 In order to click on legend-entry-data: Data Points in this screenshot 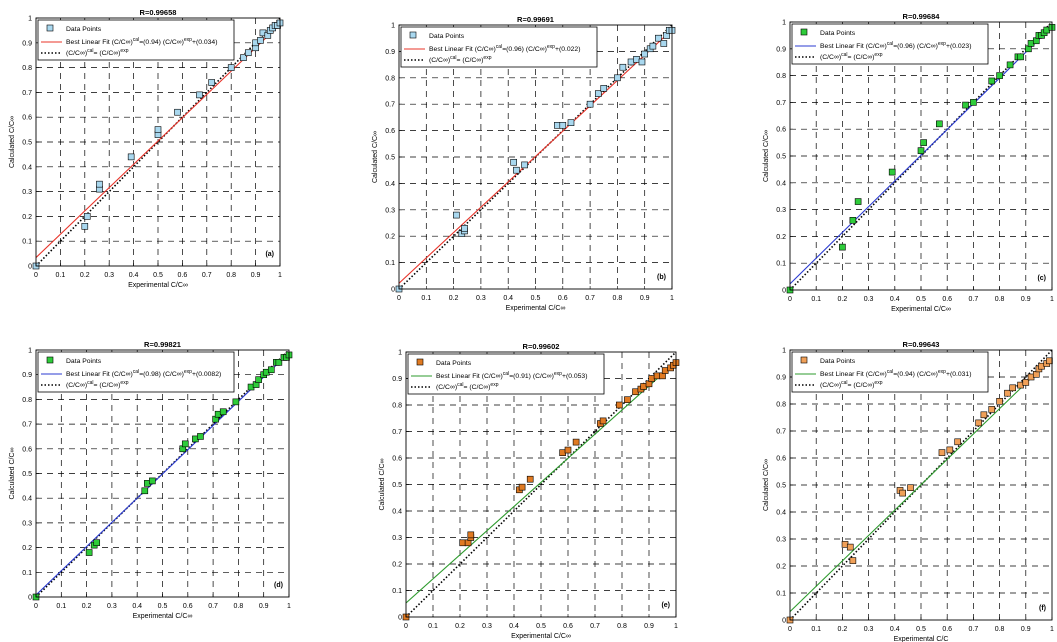, I will do `click(838, 361)`.